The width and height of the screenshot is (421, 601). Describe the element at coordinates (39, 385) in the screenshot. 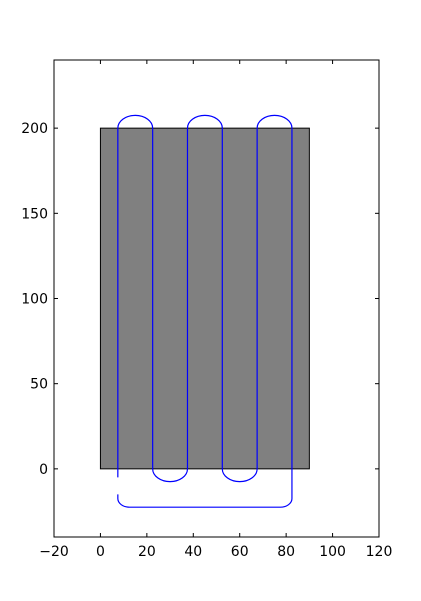

I see `y-tick-label: 50` at that location.